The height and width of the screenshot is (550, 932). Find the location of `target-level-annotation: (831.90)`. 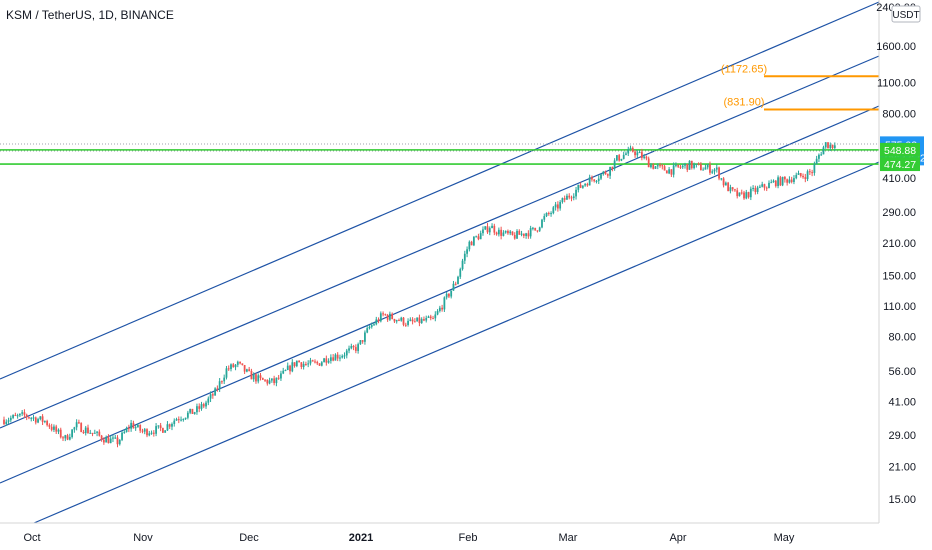

target-level-annotation: (831.90) is located at coordinates (744, 103).